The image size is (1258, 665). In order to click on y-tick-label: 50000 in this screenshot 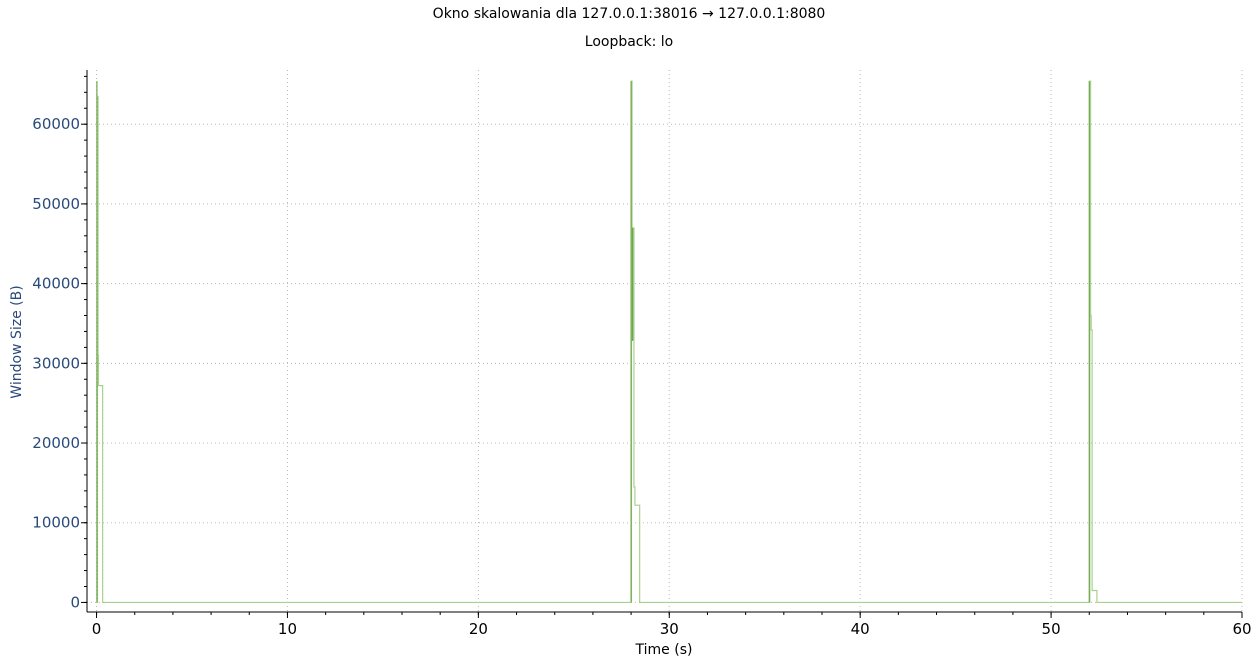, I will do `click(56, 204)`.